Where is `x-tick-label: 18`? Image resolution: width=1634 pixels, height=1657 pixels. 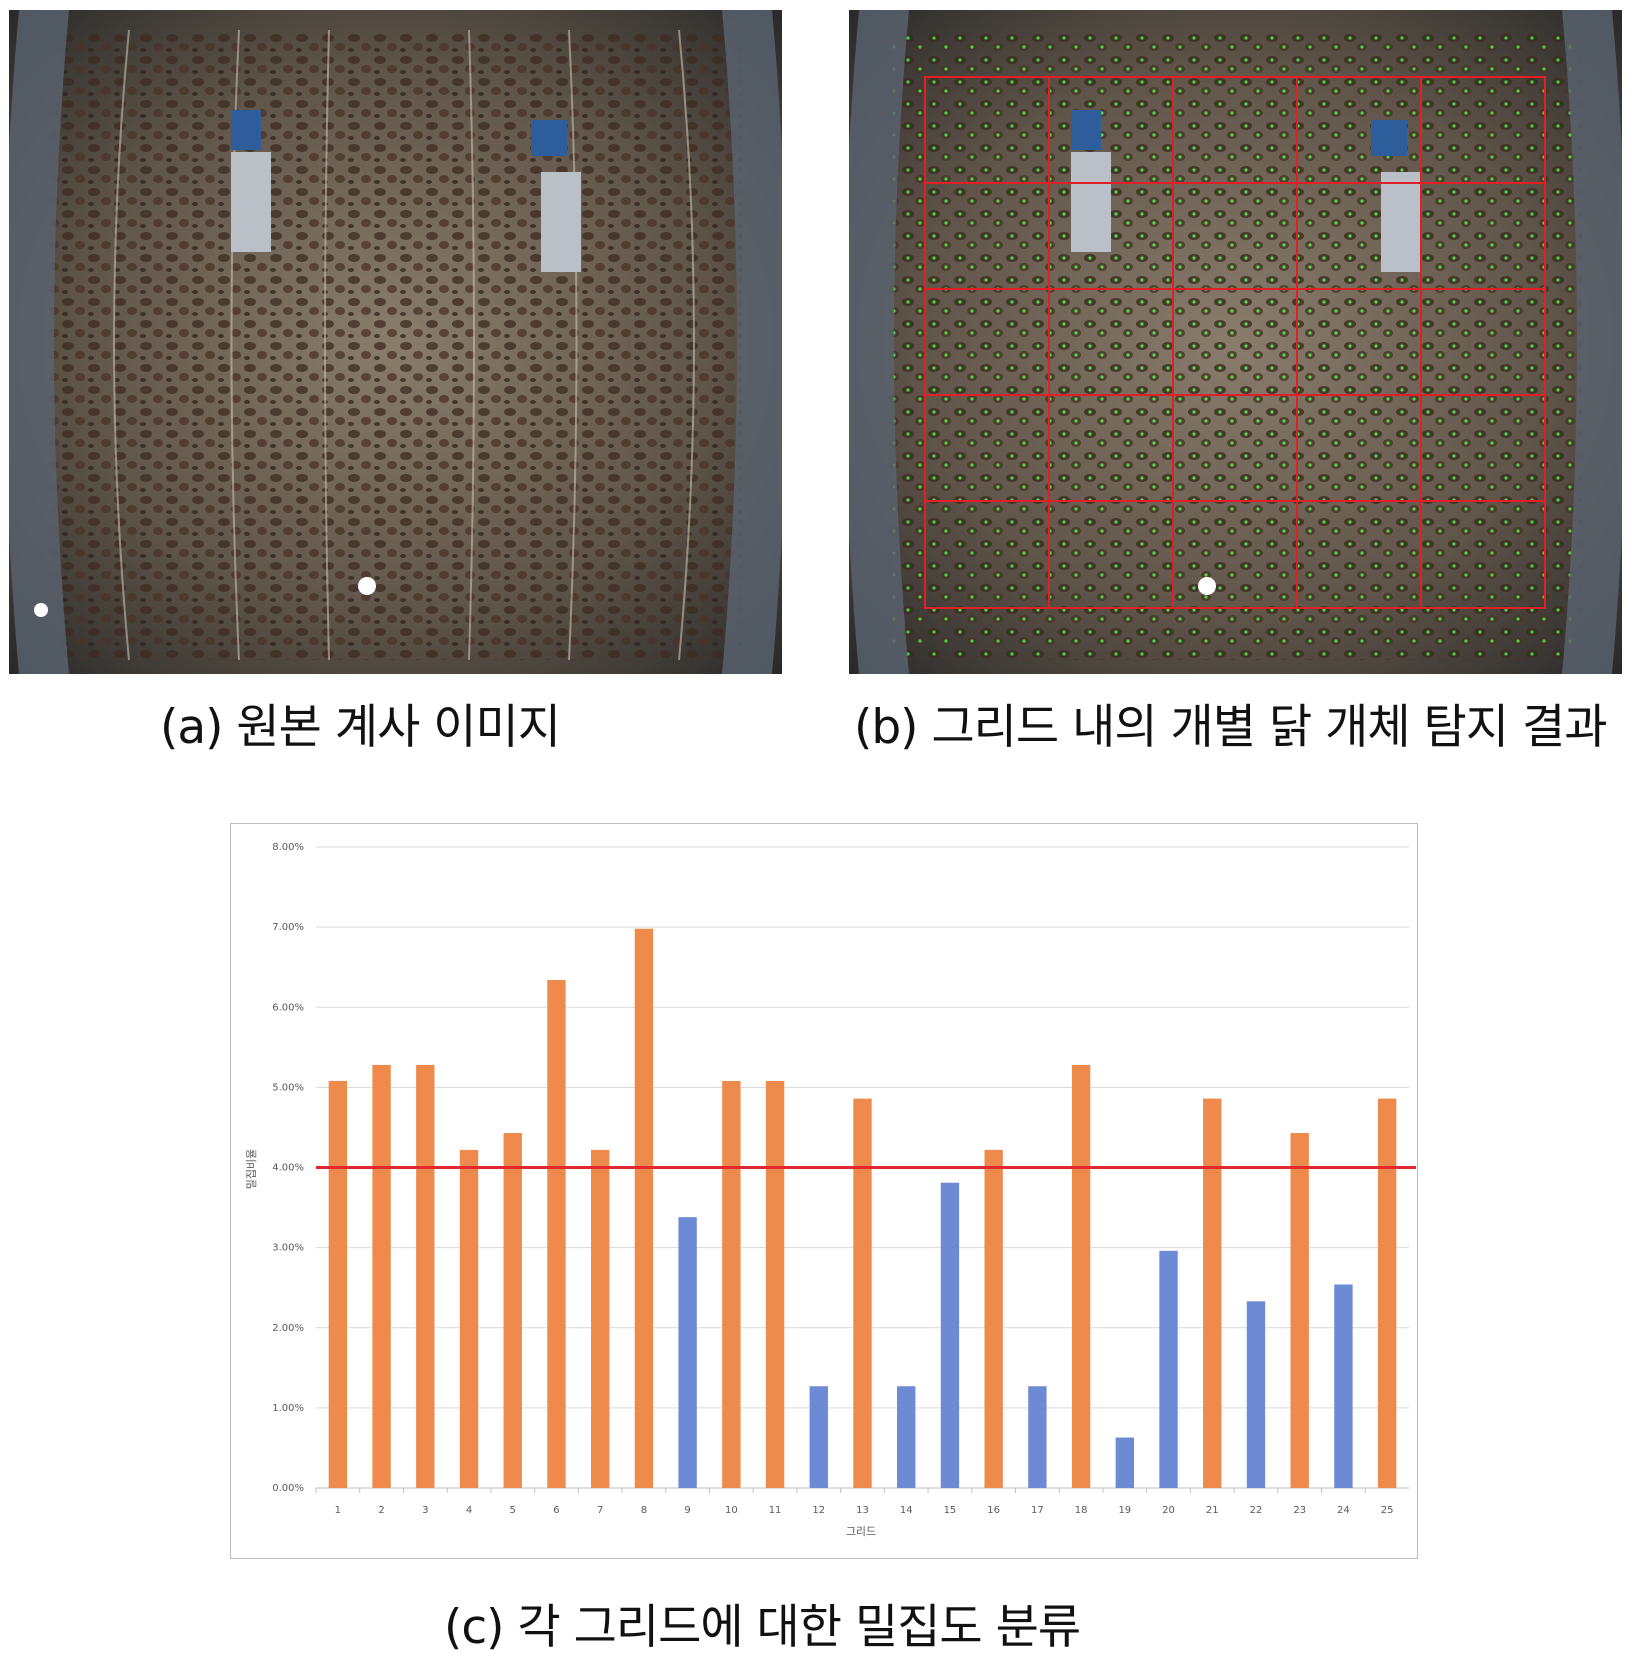
x-tick-label: 18 is located at coordinates (1081, 1510).